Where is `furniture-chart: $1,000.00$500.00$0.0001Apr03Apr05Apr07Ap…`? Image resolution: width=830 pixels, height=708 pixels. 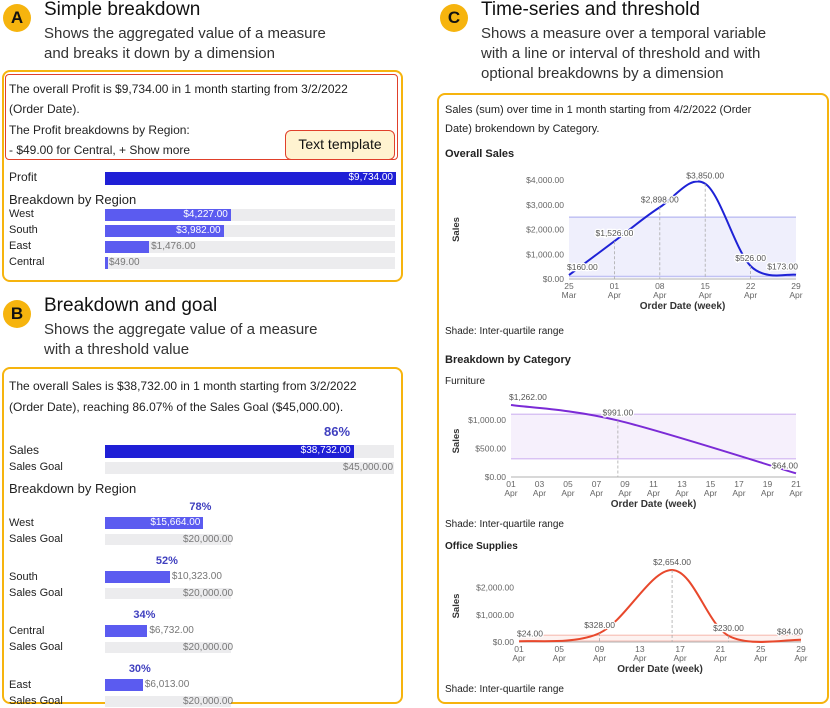
furniture-chart: $1,000.00$500.00$0.0001Apr03Apr05Apr07Ap… is located at coordinates (627, 450).